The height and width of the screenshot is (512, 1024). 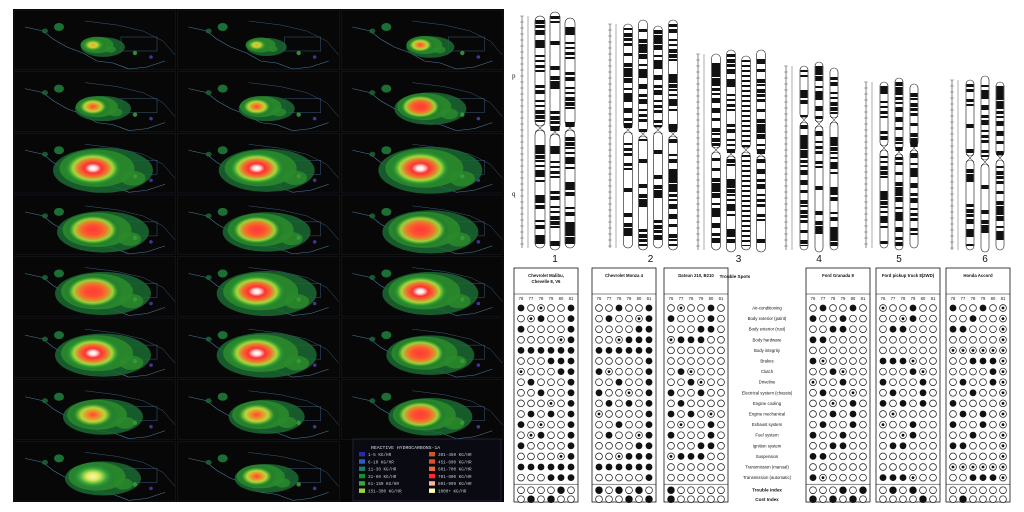 What do you see at coordinates (767, 477) in the screenshot?
I see `trouble-spot-label: Transmission (automatic)` at bounding box center [767, 477].